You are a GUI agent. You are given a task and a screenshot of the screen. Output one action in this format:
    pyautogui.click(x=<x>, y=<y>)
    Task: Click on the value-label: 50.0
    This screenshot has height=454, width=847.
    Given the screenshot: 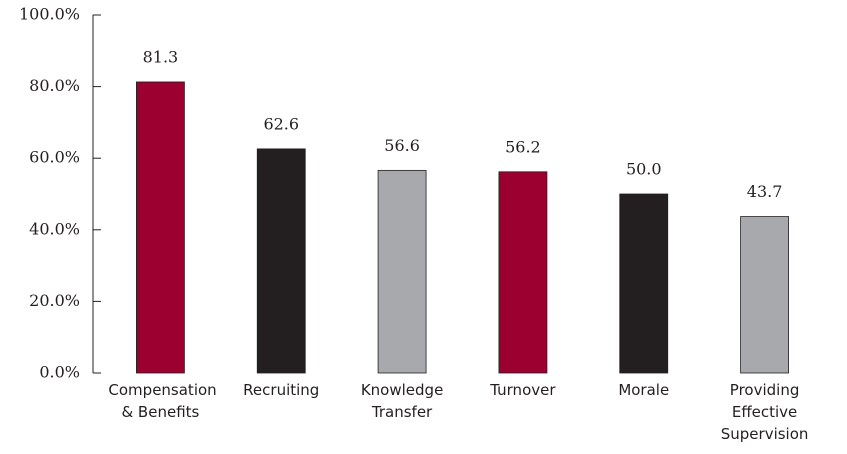 What is the action you would take?
    pyautogui.click(x=644, y=169)
    